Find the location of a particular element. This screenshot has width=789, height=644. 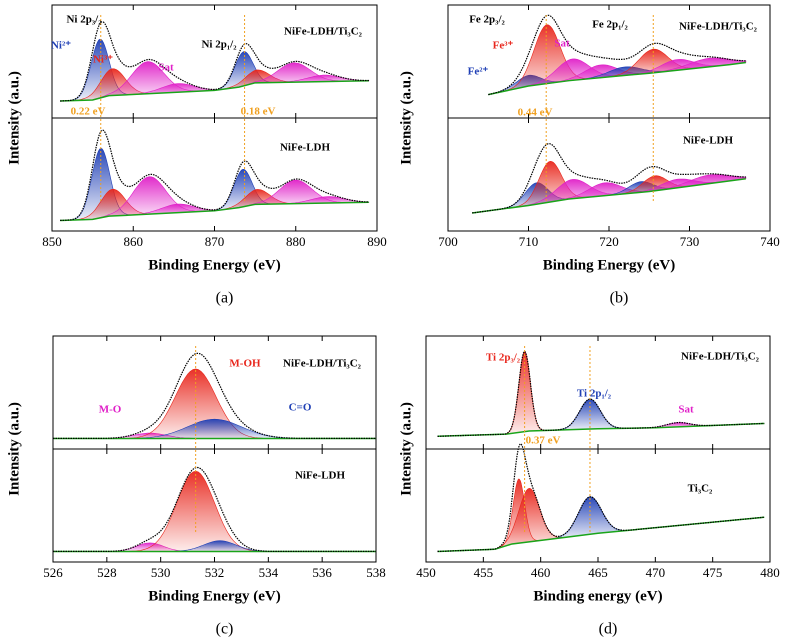

annotation: Ti 2p₁/₂ is located at coordinates (594, 394).